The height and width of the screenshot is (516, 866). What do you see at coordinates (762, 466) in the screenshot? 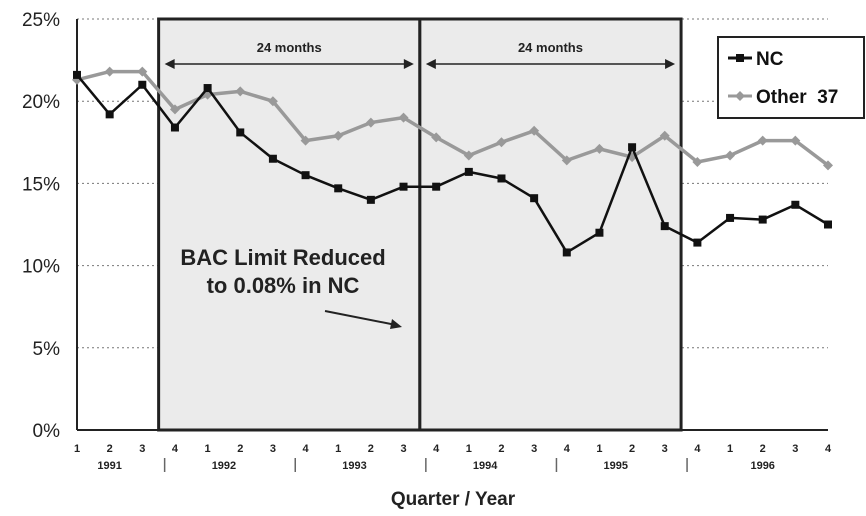
I see `year-label: 1996` at bounding box center [762, 466].